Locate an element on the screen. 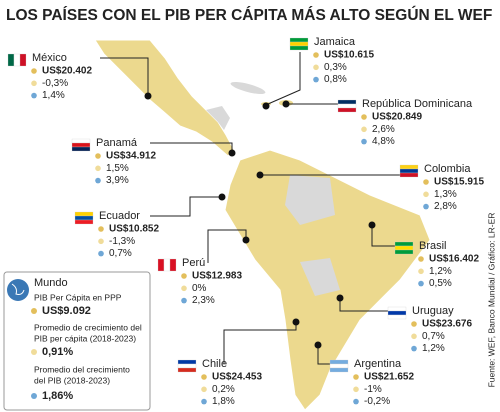 Image resolution: width=500 pixels, height=412 pixels. world-avg-label: Promedio del crecimiento is located at coordinates (82, 369).